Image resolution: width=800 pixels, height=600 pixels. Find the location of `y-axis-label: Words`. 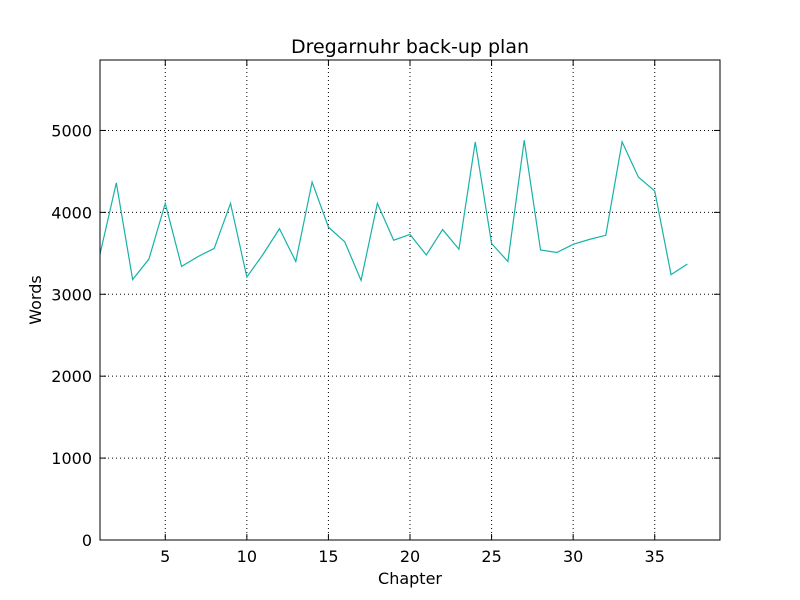

y-axis-label: Words is located at coordinates (35, 299).